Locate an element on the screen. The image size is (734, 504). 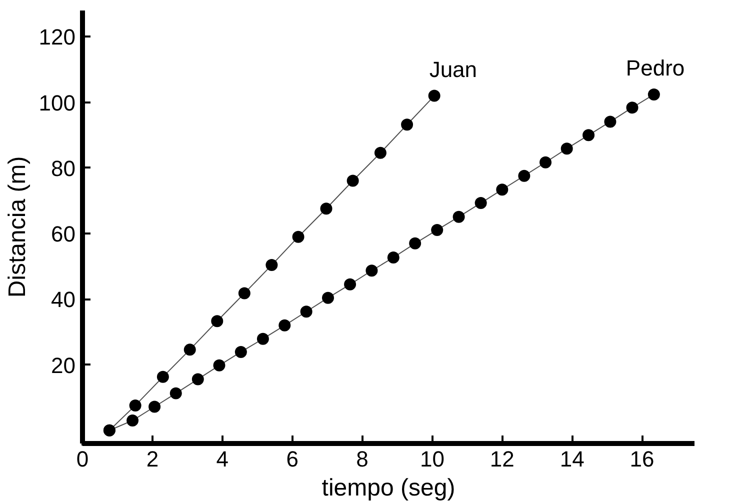
x-tick-label: 10 is located at coordinates (432, 459).